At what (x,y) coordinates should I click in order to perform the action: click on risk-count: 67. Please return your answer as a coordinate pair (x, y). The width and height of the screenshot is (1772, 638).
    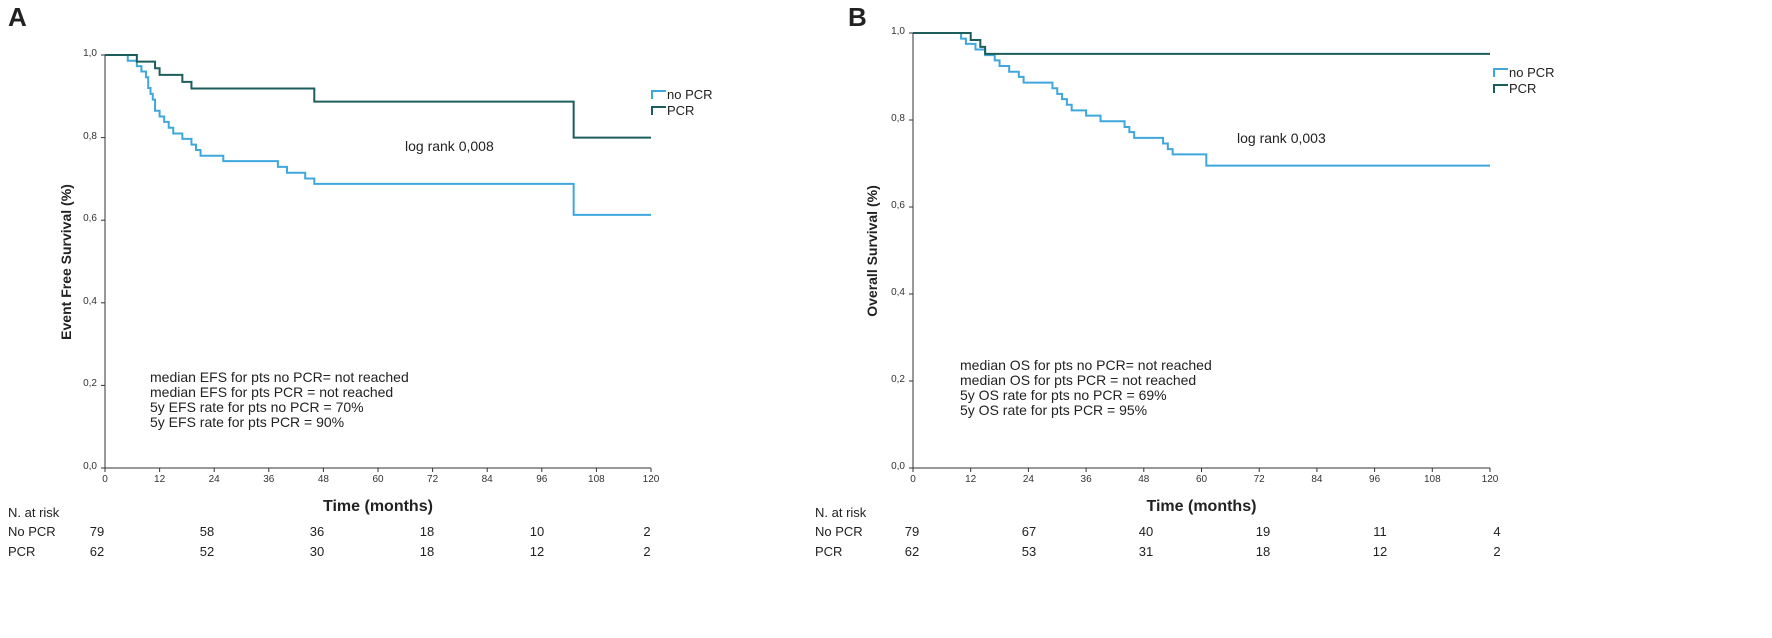
    Looking at the image, I should click on (1029, 531).